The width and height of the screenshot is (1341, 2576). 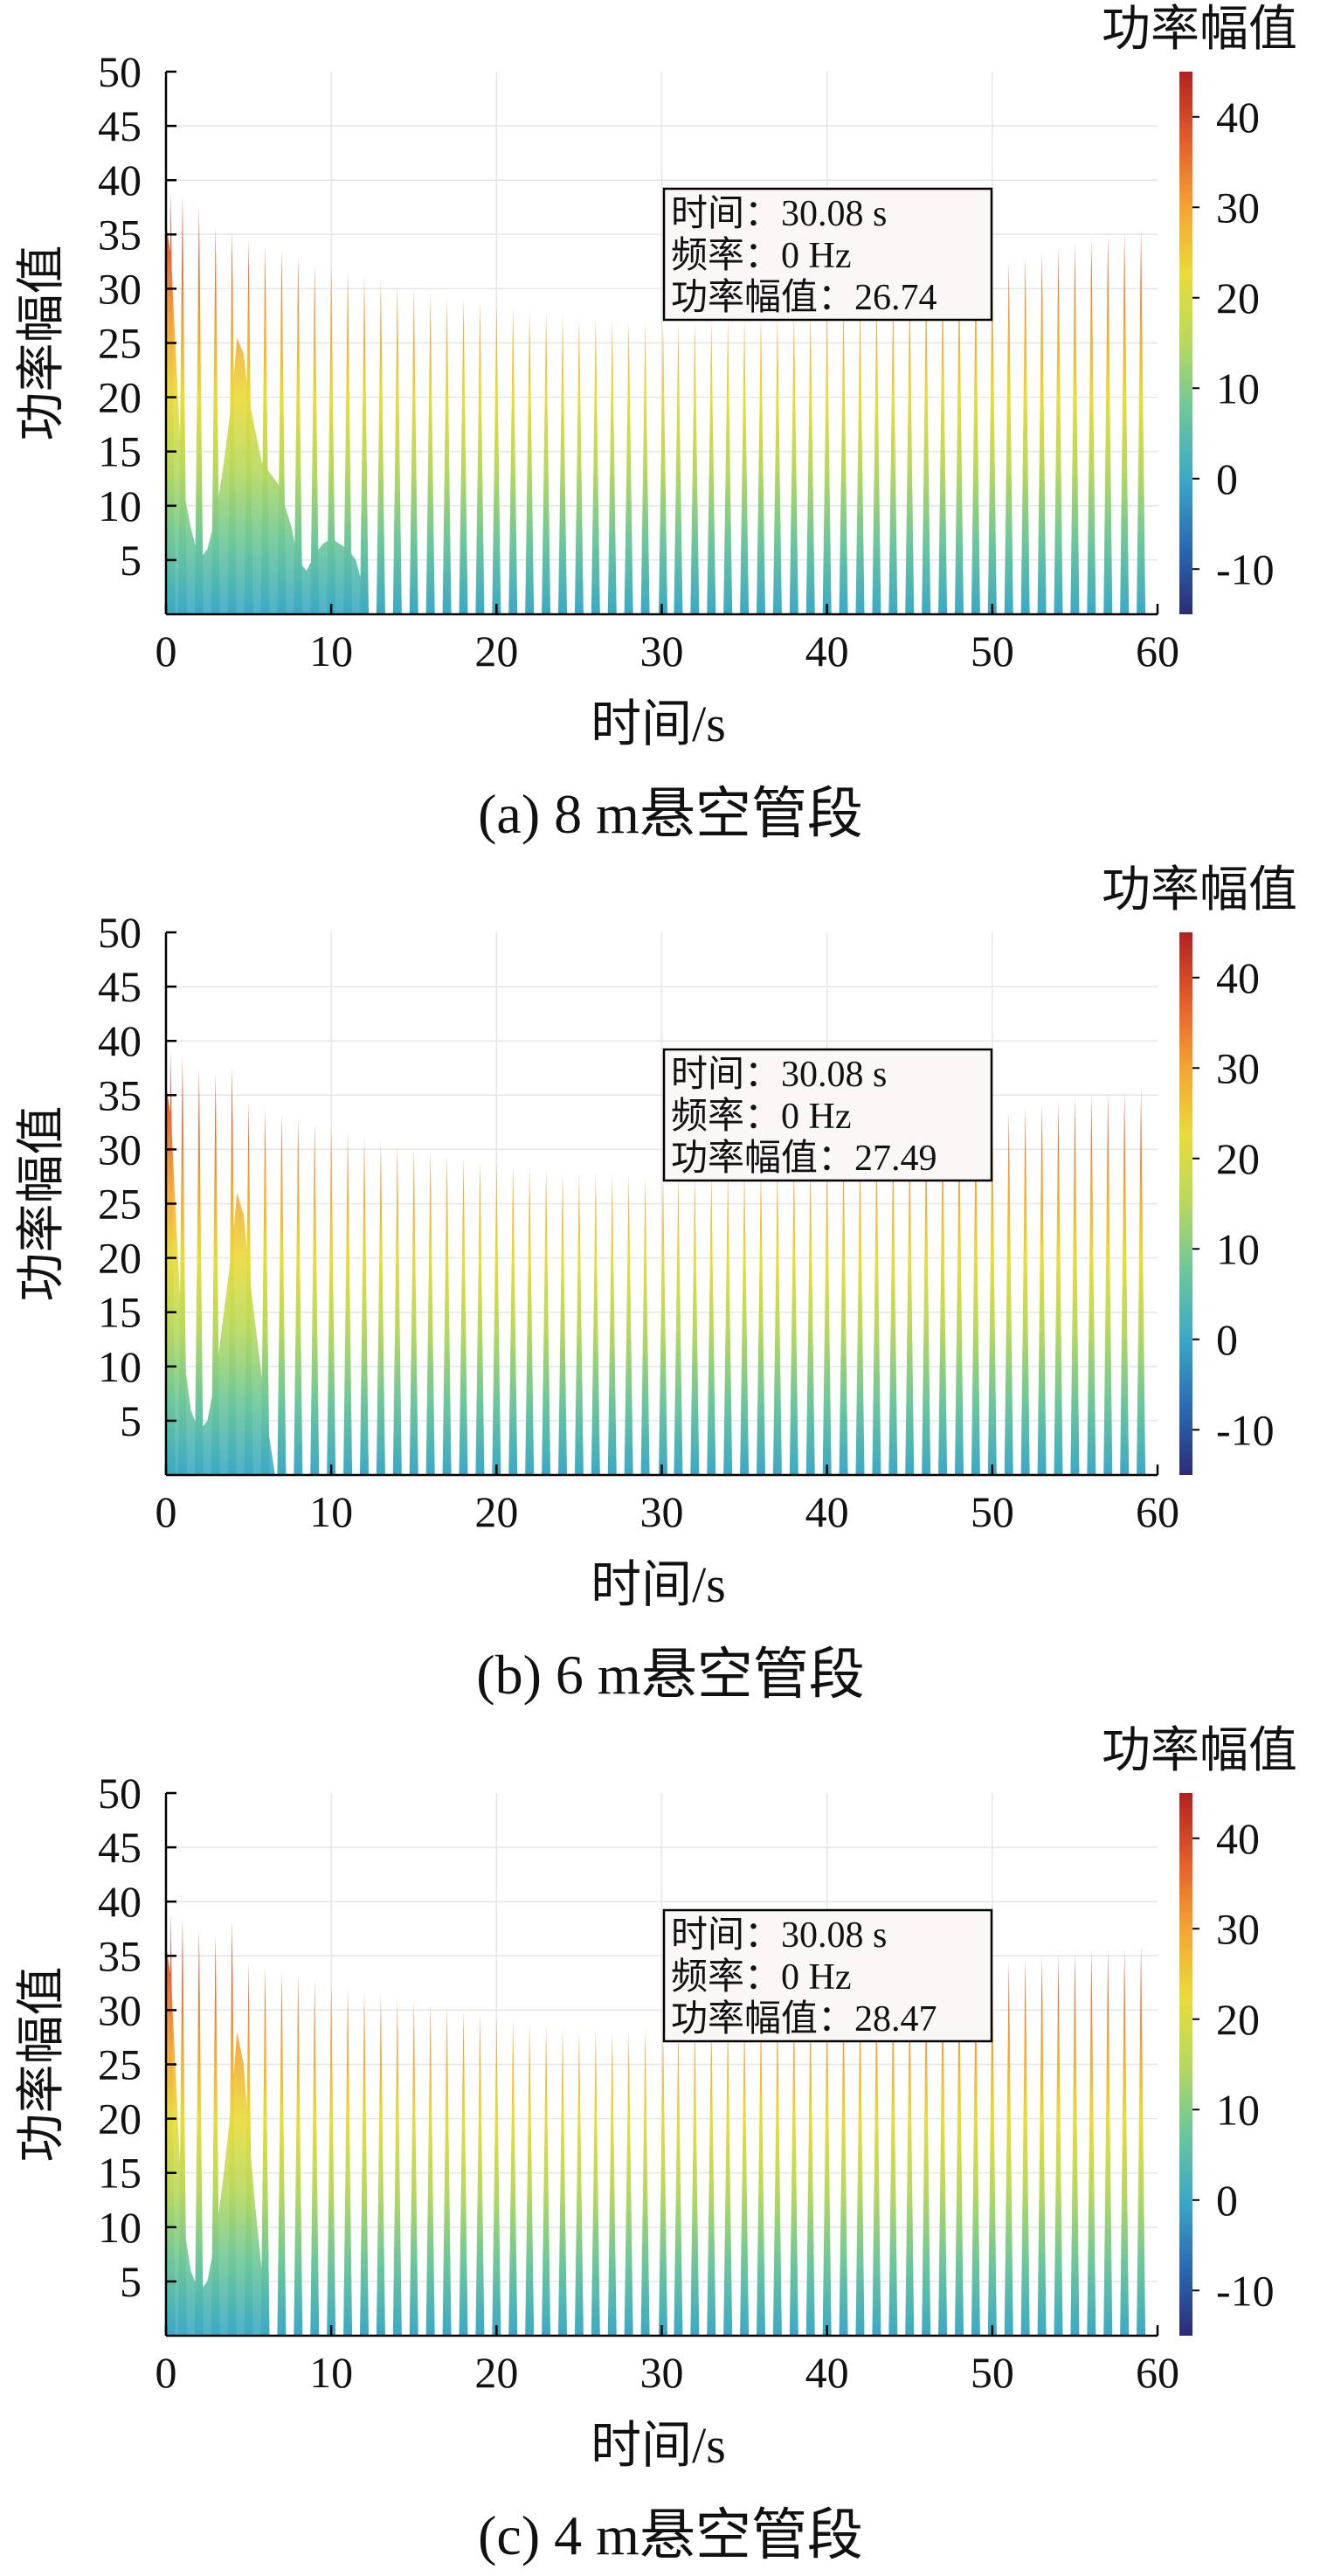 What do you see at coordinates (120, 1955) in the screenshot?
I see `y-tick-label: 35` at bounding box center [120, 1955].